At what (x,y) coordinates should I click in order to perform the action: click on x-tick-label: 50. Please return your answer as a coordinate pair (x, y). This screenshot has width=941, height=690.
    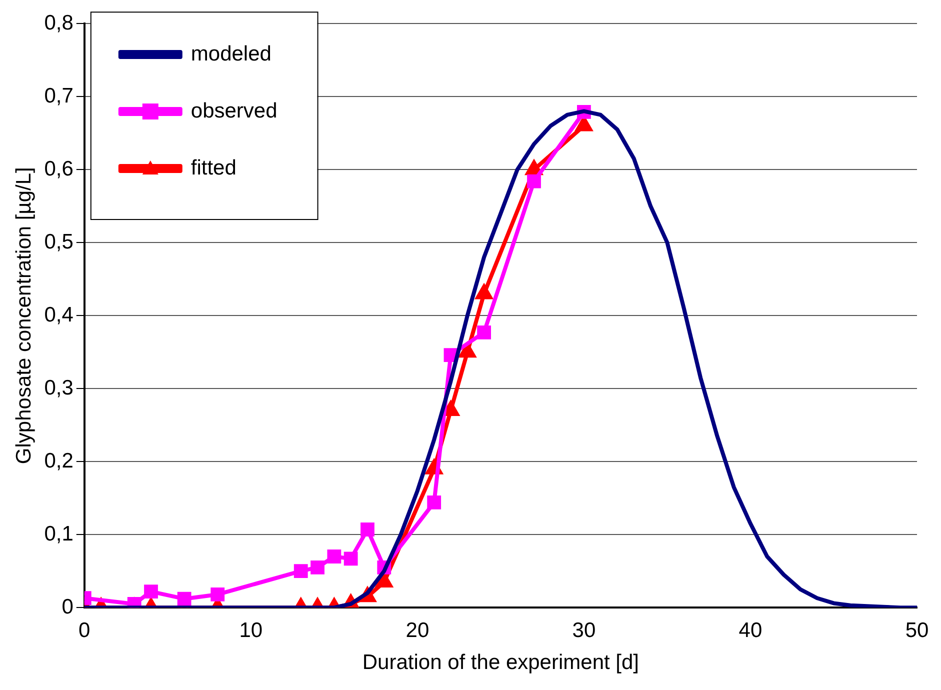
    Looking at the image, I should click on (917, 630).